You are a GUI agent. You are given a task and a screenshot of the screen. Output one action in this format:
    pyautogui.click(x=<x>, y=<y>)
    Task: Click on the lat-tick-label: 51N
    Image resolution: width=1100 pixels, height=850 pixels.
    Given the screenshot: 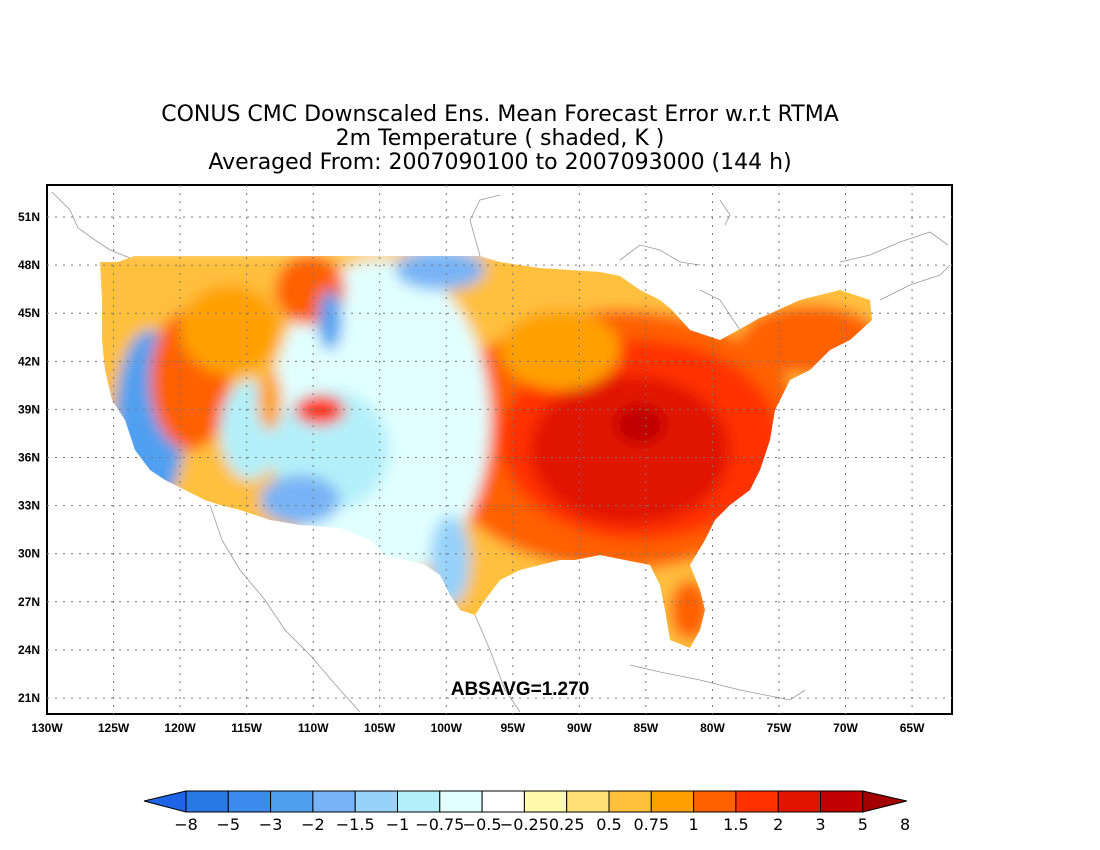 What is the action you would take?
    pyautogui.click(x=29, y=217)
    